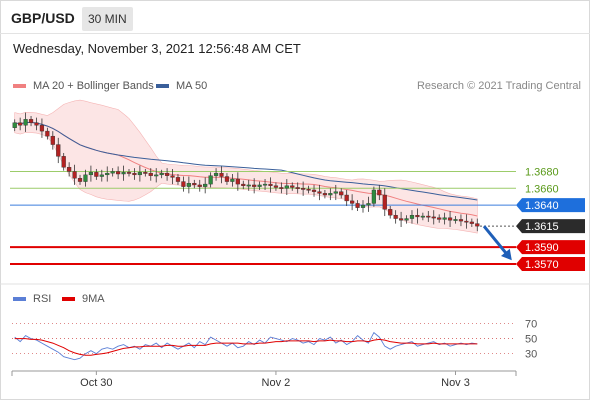  What do you see at coordinates (192, 86) in the screenshot?
I see `ma50-label: MA 50` at bounding box center [192, 86].